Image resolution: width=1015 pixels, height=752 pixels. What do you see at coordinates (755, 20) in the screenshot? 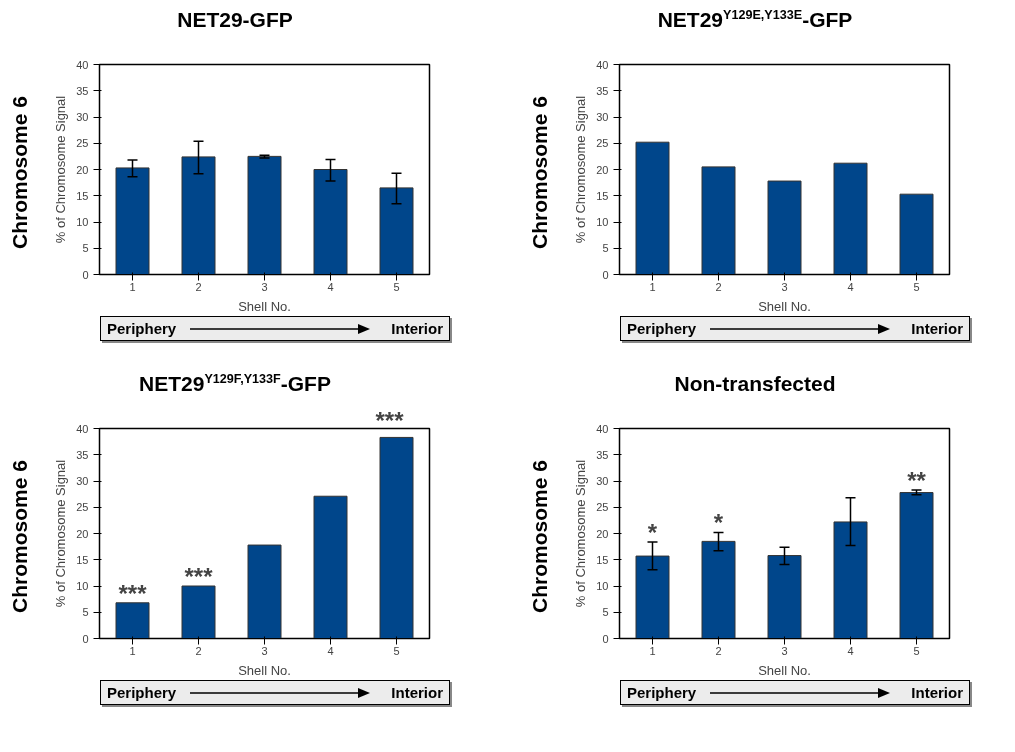
I see `chart-title: NET29$^{Y129E,Y133E}$-GFP` at bounding box center [755, 20].